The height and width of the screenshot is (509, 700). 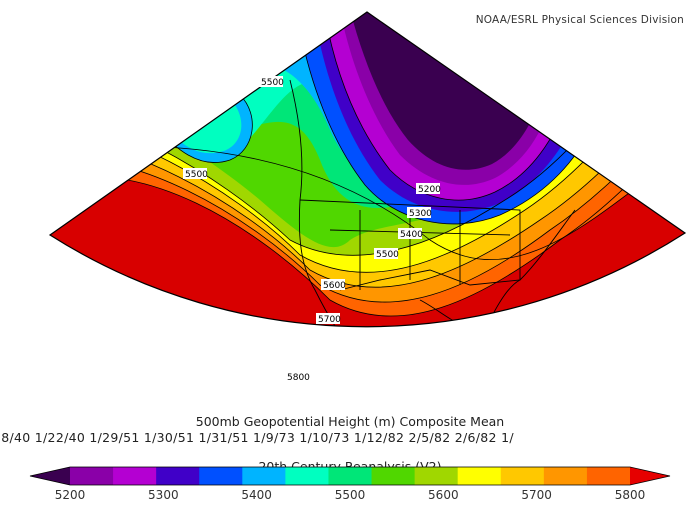 What do you see at coordinates (443, 495) in the screenshot?
I see `colorbar-tick-label: 5600` at bounding box center [443, 495].